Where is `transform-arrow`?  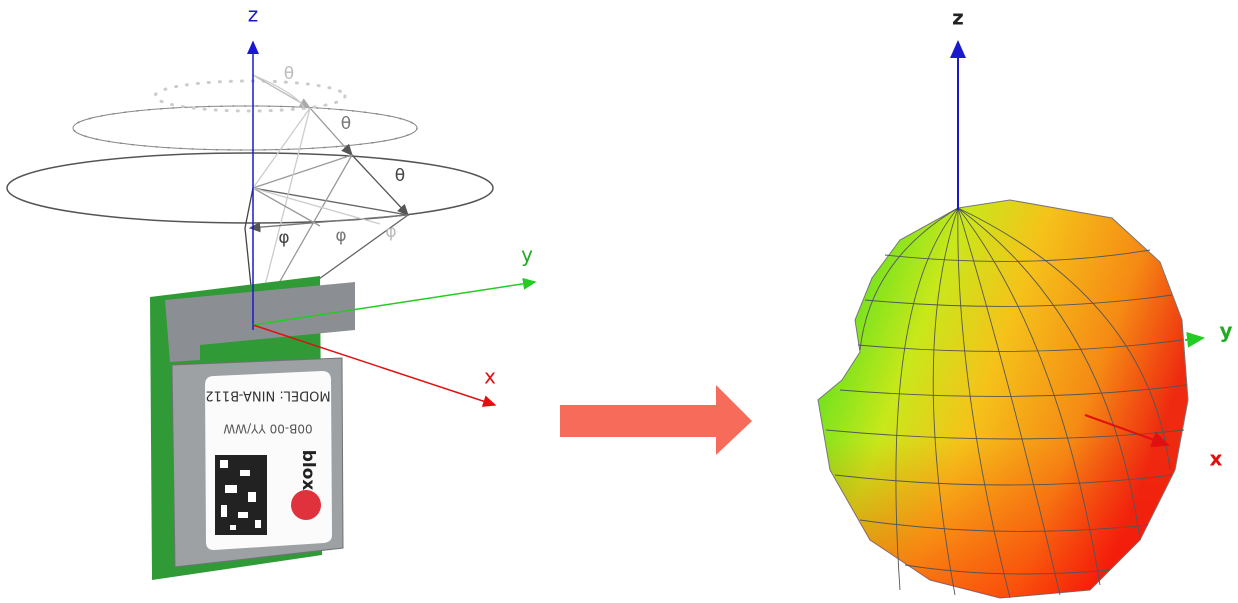
transform-arrow is located at coordinates (656, 420).